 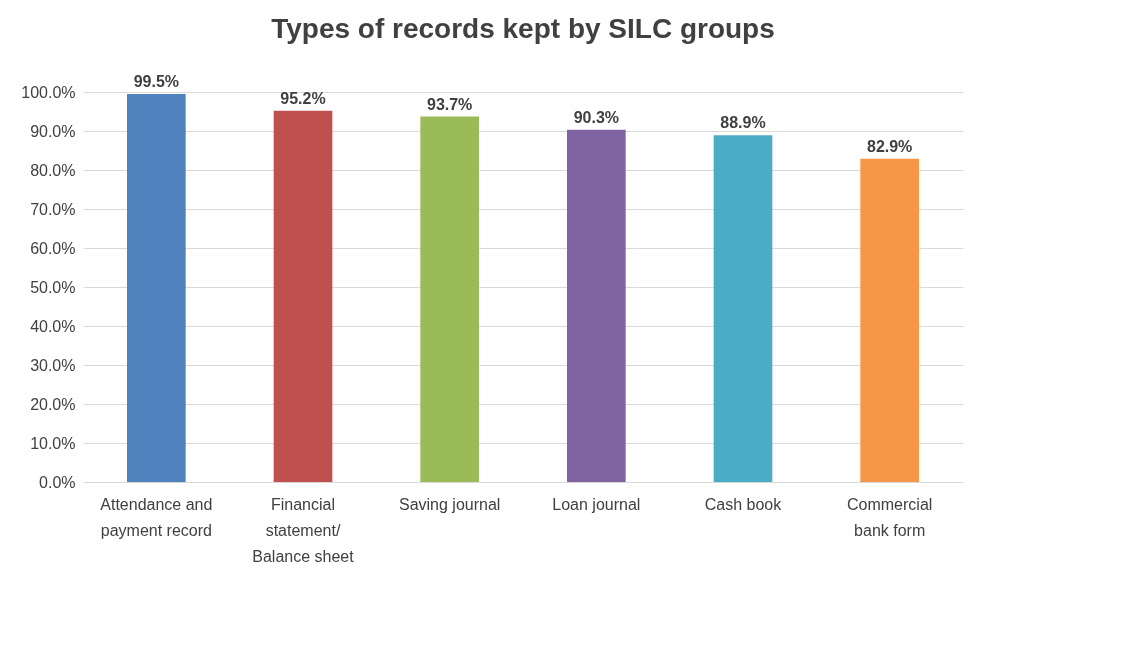 I want to click on y-tick-label: 30.0%, so click(x=53, y=365).